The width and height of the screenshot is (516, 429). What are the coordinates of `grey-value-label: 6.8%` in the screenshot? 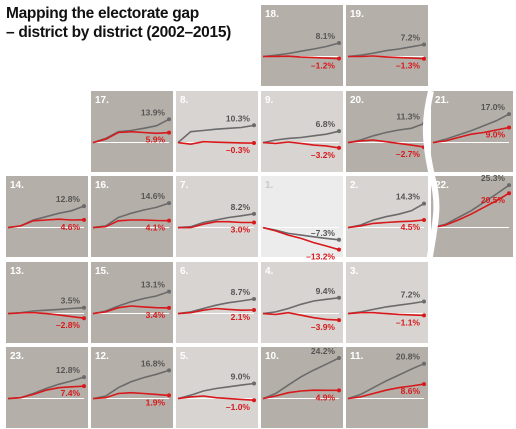 It's located at (326, 124).